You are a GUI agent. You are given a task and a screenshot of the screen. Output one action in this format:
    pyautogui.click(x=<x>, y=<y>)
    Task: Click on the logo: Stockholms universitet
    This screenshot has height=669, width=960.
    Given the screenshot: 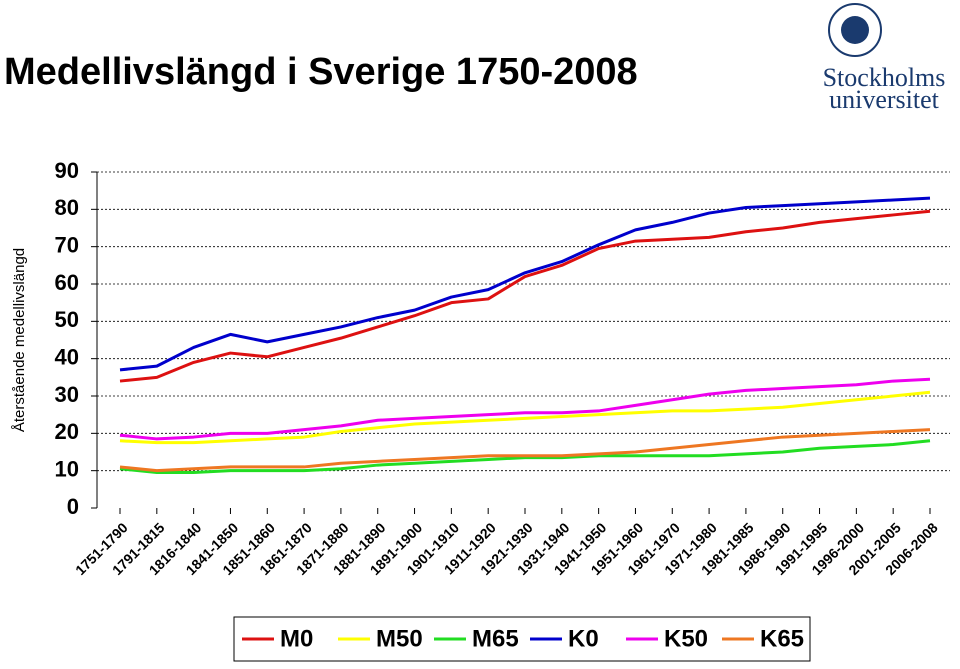 What is the action you would take?
    pyautogui.click(x=884, y=58)
    